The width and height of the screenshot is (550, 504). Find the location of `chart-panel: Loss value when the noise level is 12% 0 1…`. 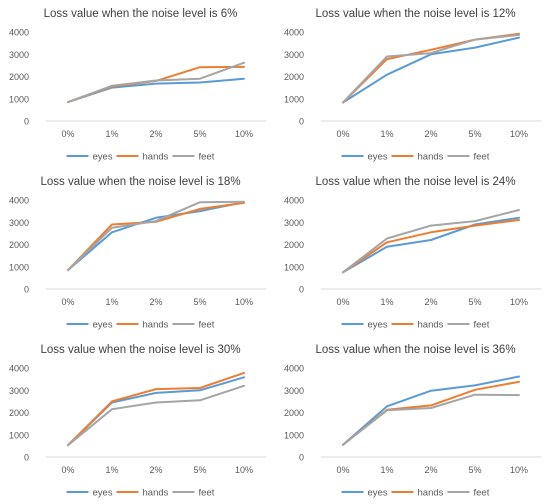

chart-panel: Loss value when the noise level is 12% 0 1… is located at coordinates (412, 85).